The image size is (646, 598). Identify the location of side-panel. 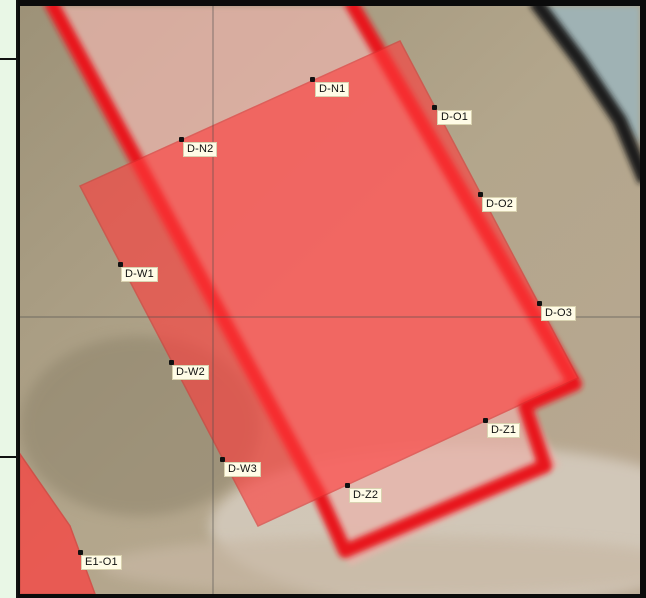
(9, 299).